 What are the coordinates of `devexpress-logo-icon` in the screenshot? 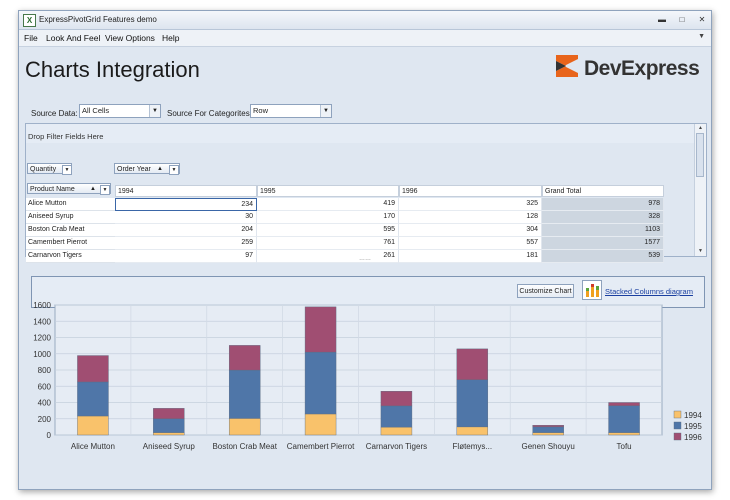 It's located at (567, 66).